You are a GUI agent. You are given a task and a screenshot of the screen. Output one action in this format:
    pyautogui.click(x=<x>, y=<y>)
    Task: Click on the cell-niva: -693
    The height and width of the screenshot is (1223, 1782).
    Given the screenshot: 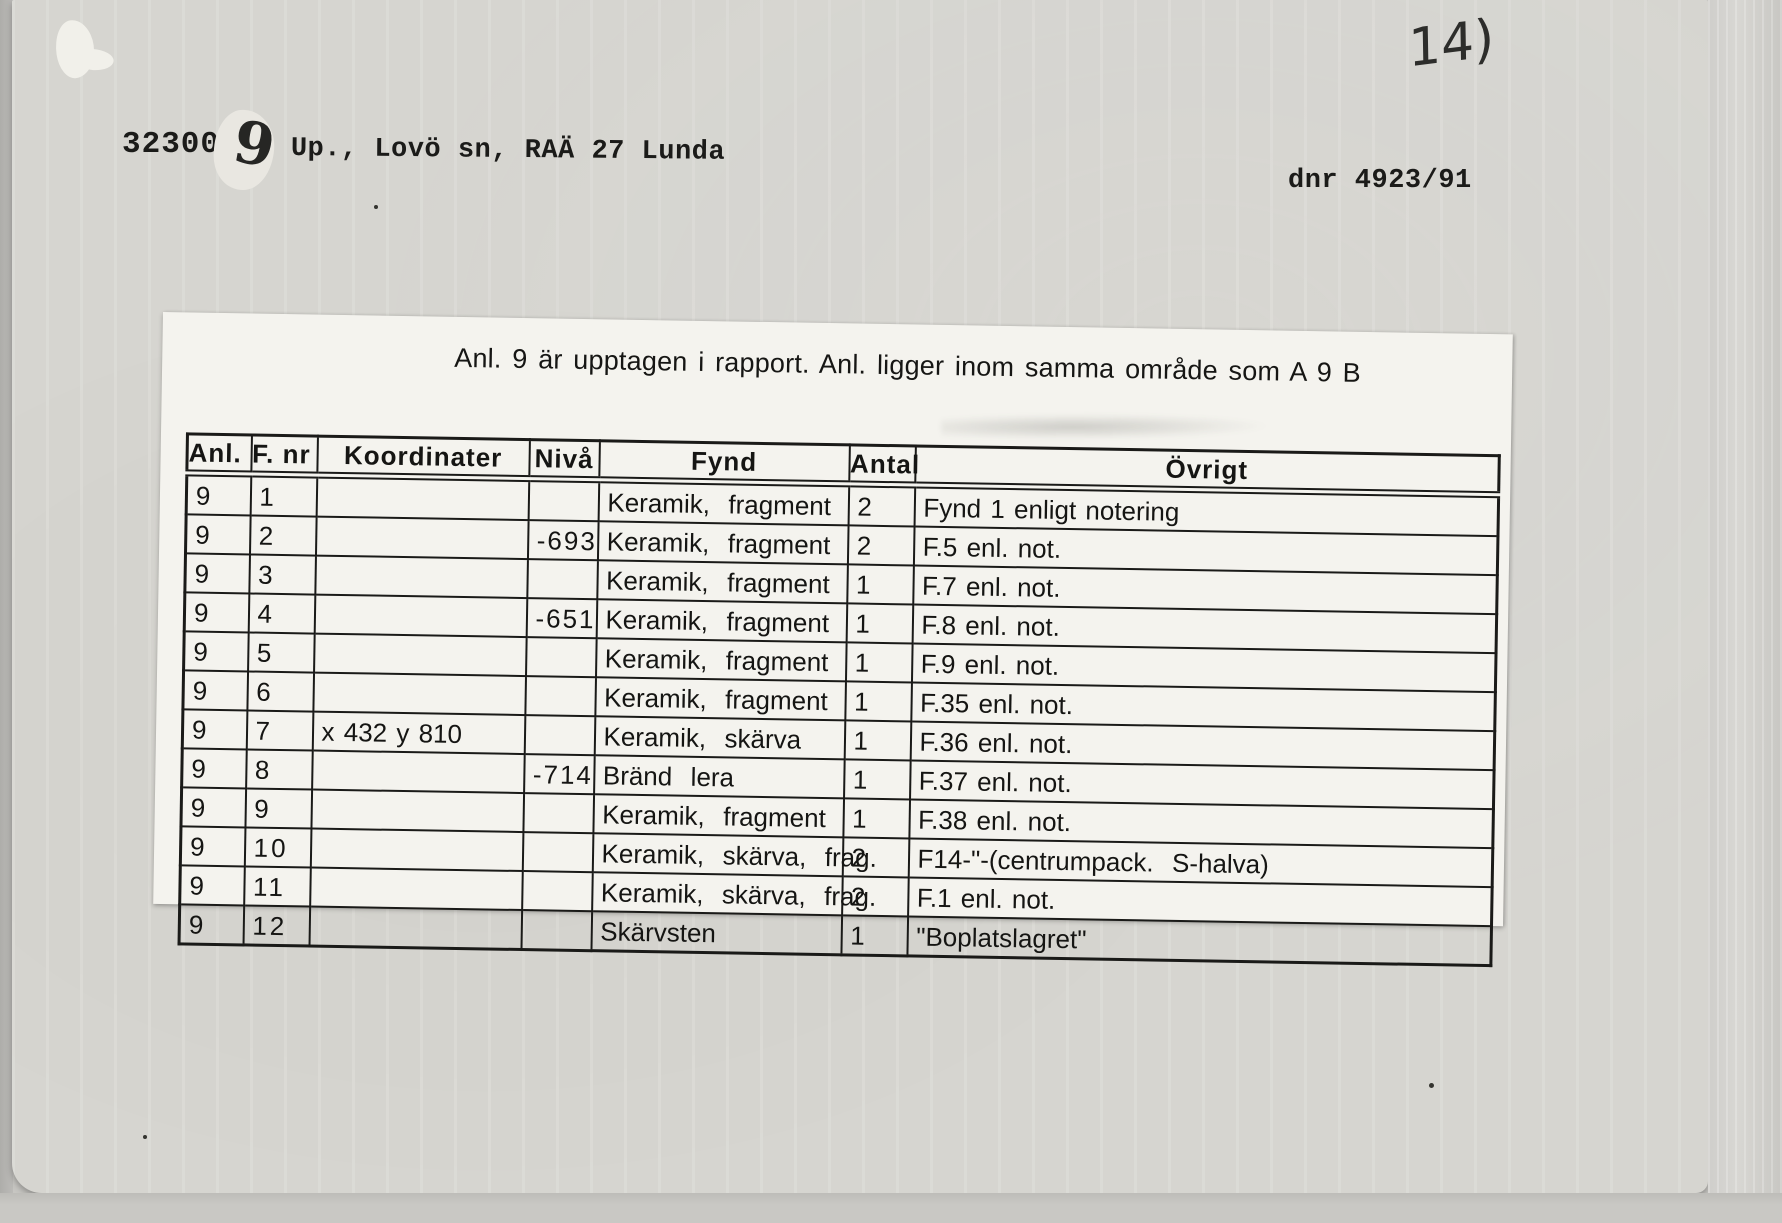 What is the action you would take?
    pyautogui.click(x=563, y=540)
    